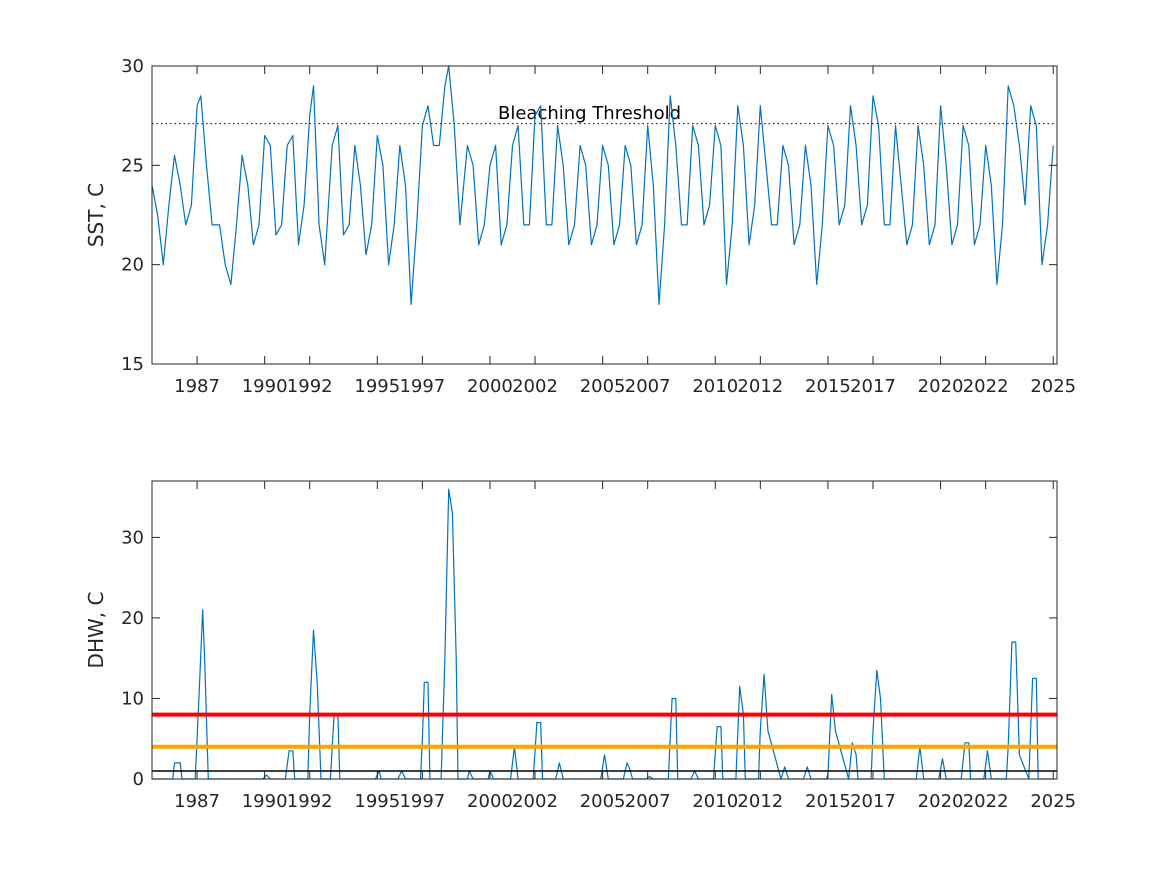  Describe the element at coordinates (265, 386) in the screenshot. I see `sst-x-tick-label: 1990` at that location.